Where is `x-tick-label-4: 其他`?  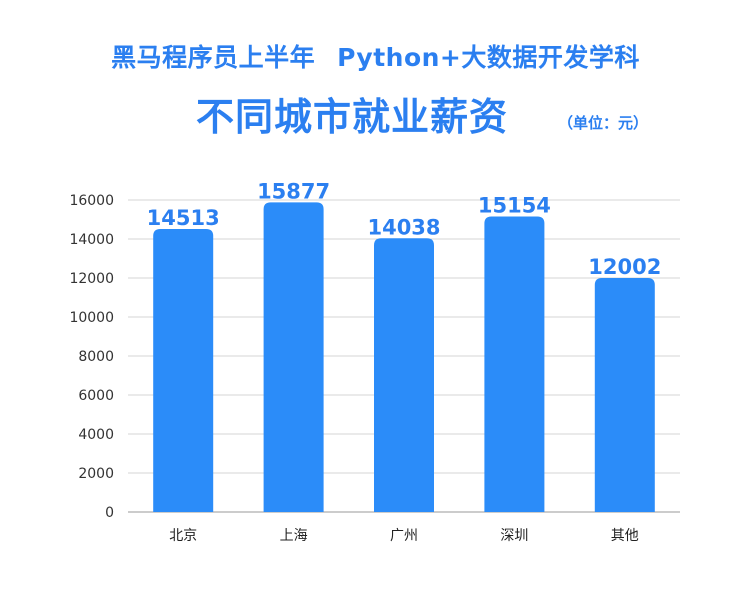
x-tick-label-4: 其他 is located at coordinates (625, 536).